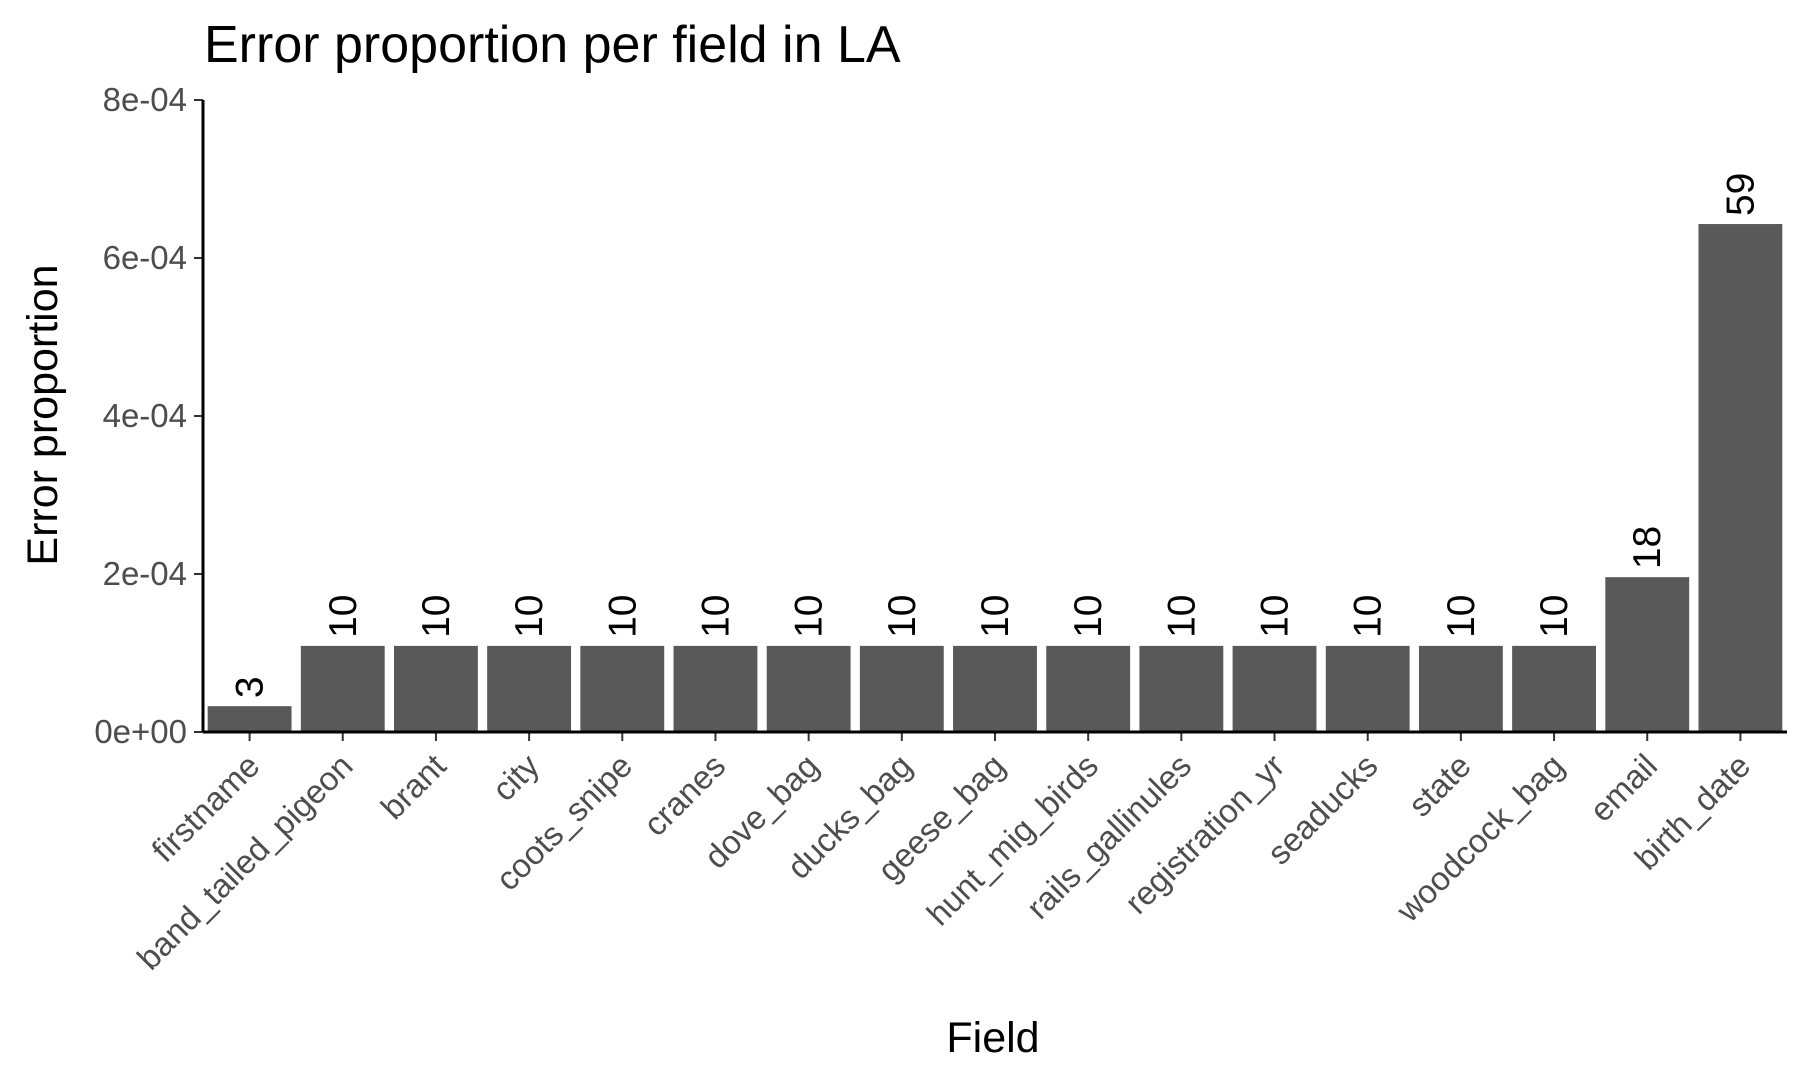  Describe the element at coordinates (995, 615) in the screenshot. I see `bar-label-geese_bag: 10` at that location.